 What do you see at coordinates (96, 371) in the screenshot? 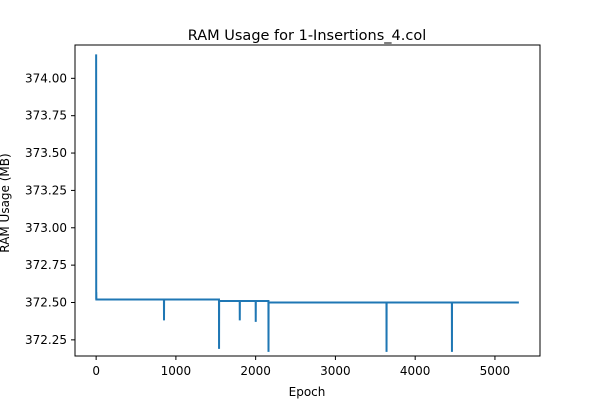
I see `x-tick-label-0: 0` at bounding box center [96, 371].